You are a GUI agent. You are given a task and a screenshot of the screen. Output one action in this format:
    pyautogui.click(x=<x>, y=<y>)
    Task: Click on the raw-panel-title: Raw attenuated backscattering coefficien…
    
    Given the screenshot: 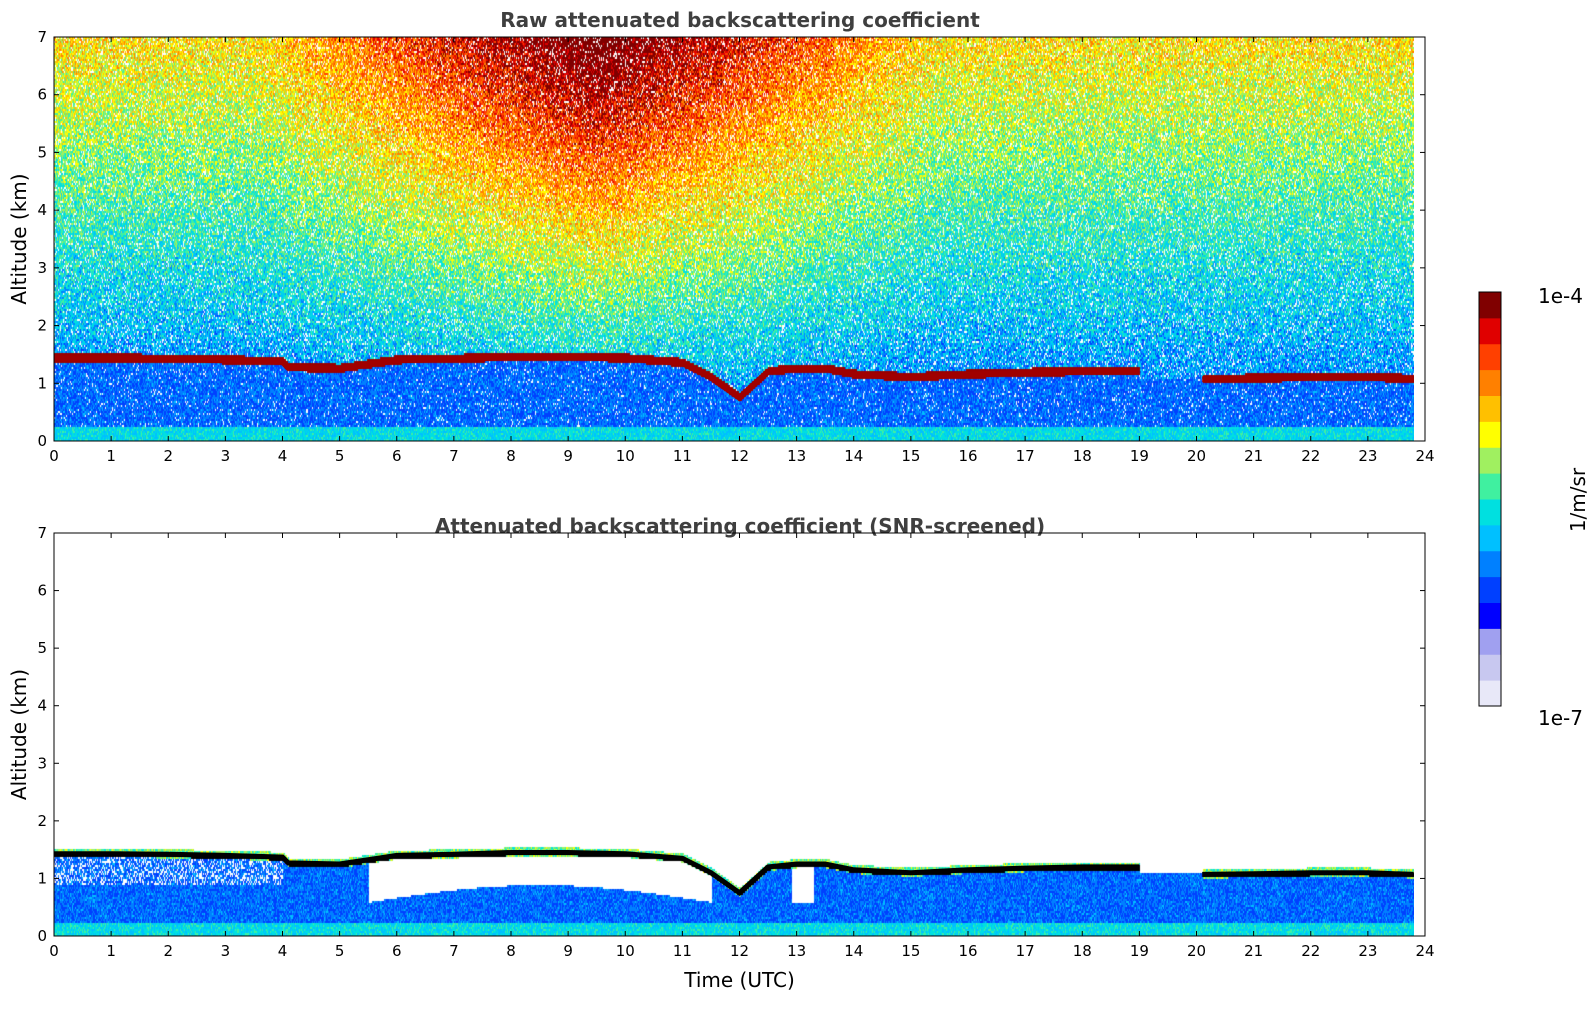 What is the action you would take?
    pyautogui.click(x=740, y=20)
    